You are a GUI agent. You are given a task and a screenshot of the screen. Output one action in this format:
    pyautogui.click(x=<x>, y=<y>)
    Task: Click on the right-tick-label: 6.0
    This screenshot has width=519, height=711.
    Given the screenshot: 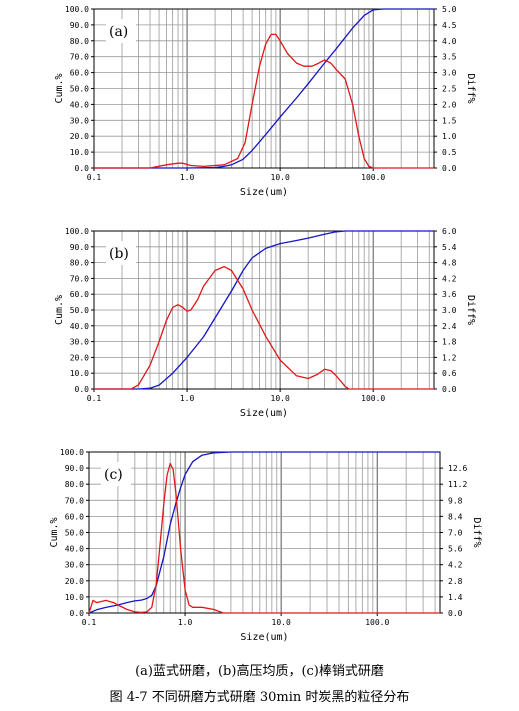 What is the action you would take?
    pyautogui.click(x=449, y=231)
    